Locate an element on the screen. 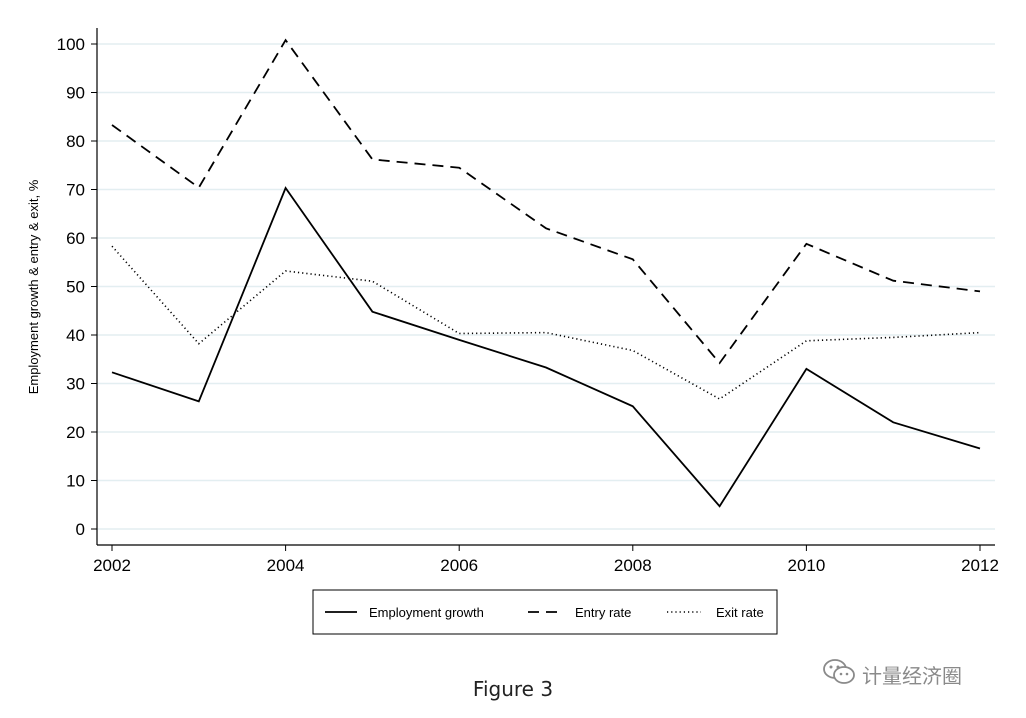 The height and width of the screenshot is (718, 1026). legend-box is located at coordinates (545, 612).